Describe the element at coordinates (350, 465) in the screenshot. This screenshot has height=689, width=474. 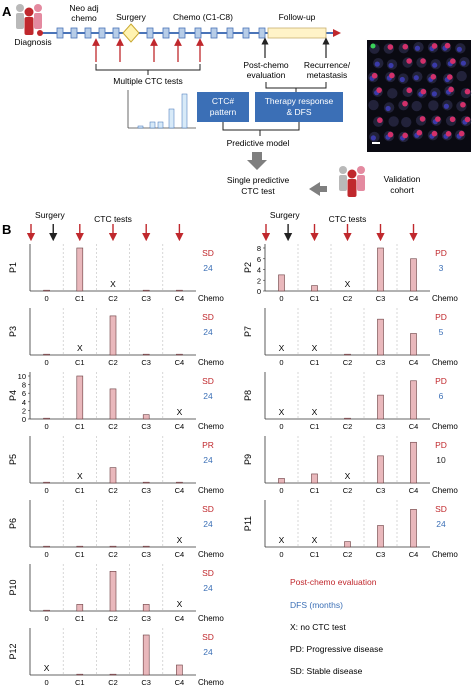
I see `patient-chart-p9: P9 X 0 C1 C2 C3 C4 Chemo PD 10` at that location.